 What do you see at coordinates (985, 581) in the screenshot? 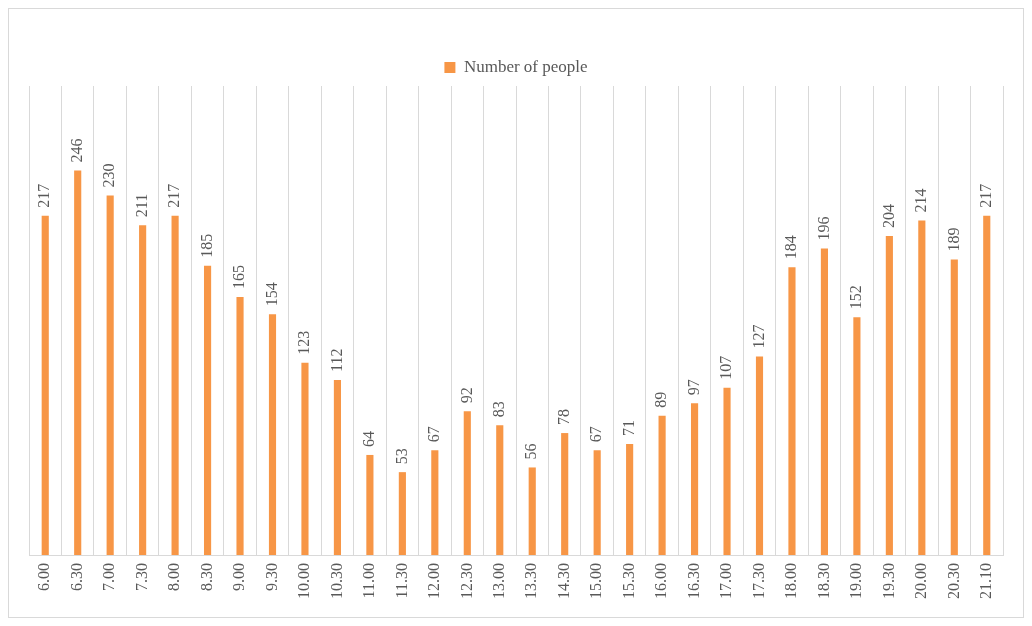
I see `x-tick-label: 21.10` at bounding box center [985, 581].